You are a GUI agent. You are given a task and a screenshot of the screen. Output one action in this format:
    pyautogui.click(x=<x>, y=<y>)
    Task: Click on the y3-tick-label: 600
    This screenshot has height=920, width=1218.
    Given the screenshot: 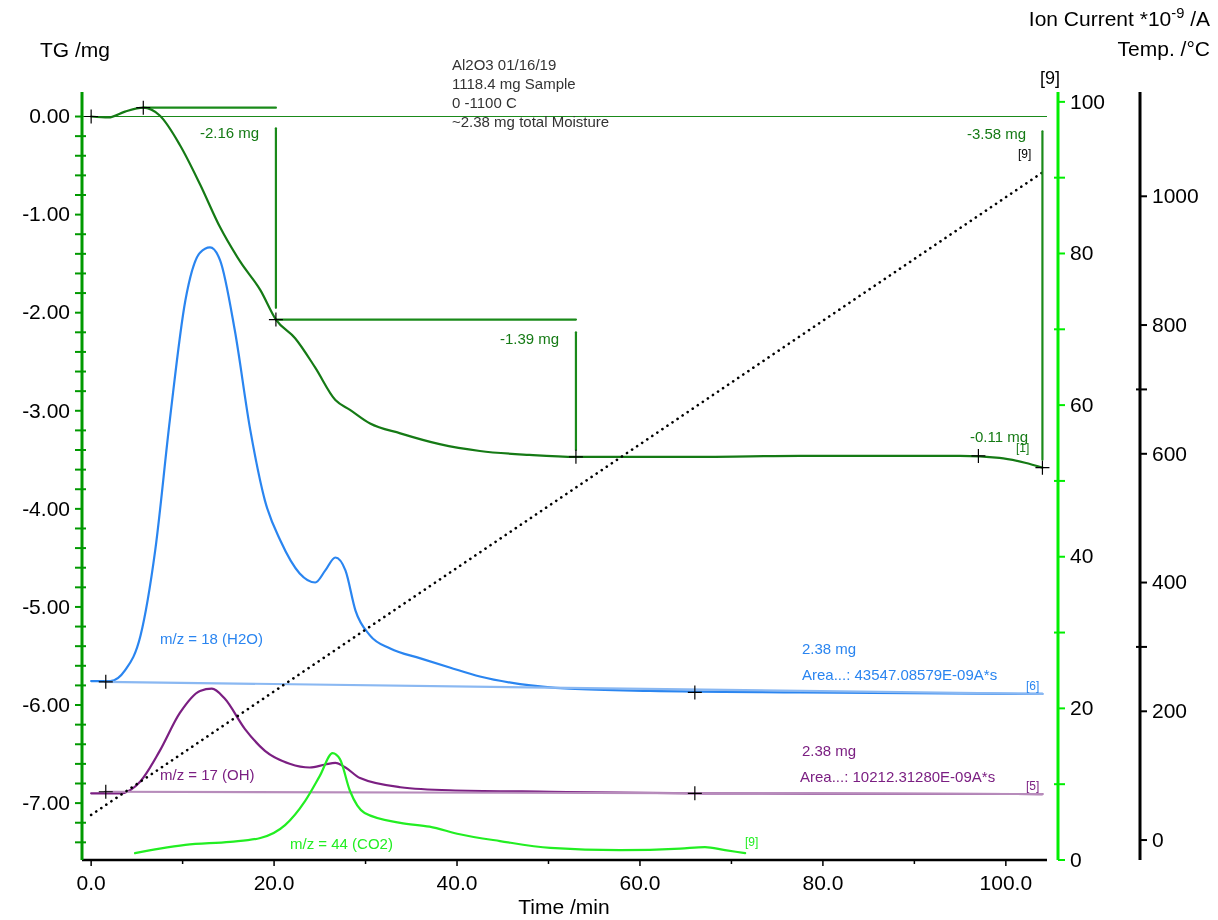 What is the action you would take?
    pyautogui.click(x=1170, y=453)
    